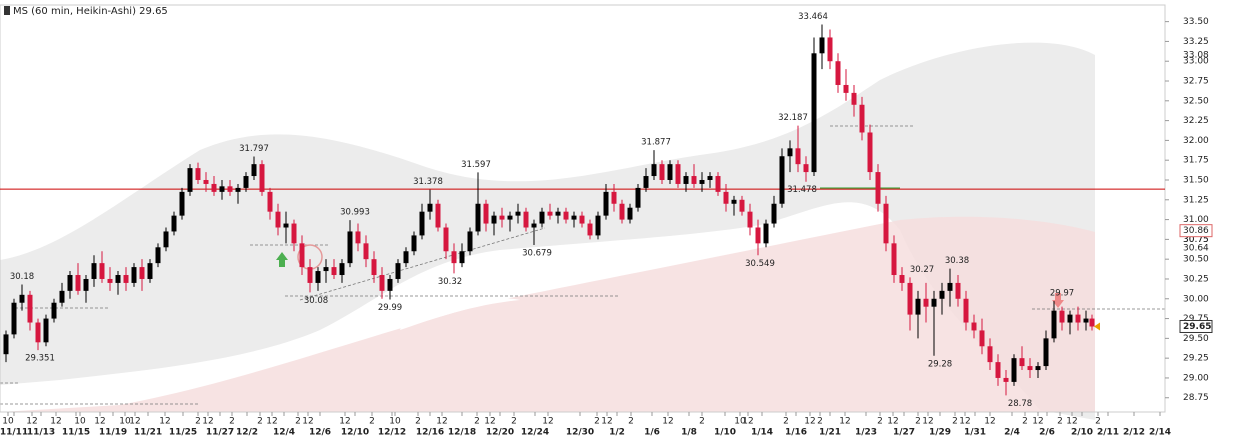 The width and height of the screenshot is (1245, 444). What do you see at coordinates (537, 254) in the screenshot?
I see `price-annotation: 30.679` at bounding box center [537, 254].